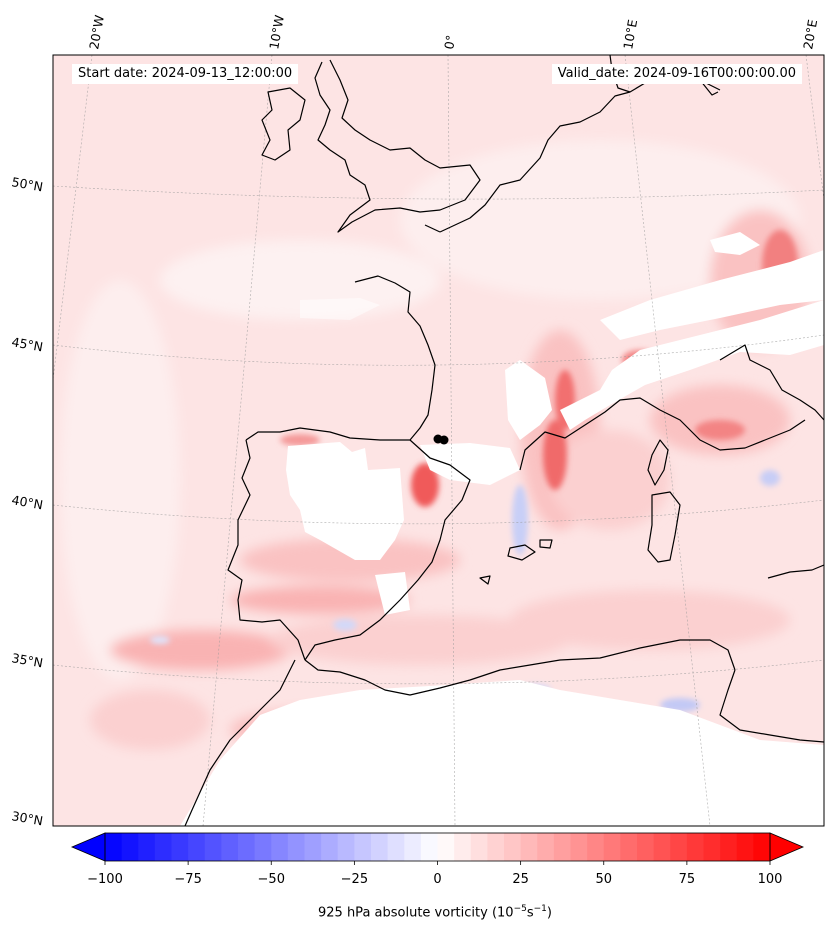 Image resolution: width=832 pixels, height=936 pixels. Describe the element at coordinates (441, 439) in the screenshot. I see `location-marker` at that location.